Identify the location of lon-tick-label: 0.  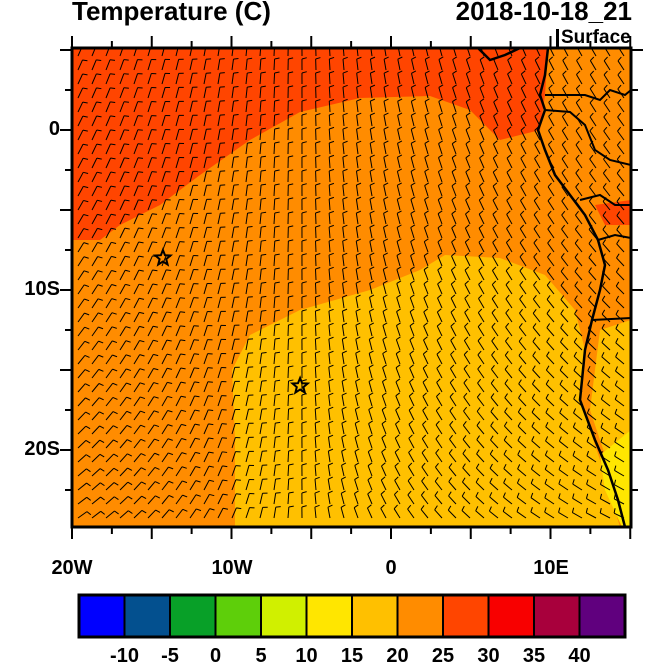
(391, 568).